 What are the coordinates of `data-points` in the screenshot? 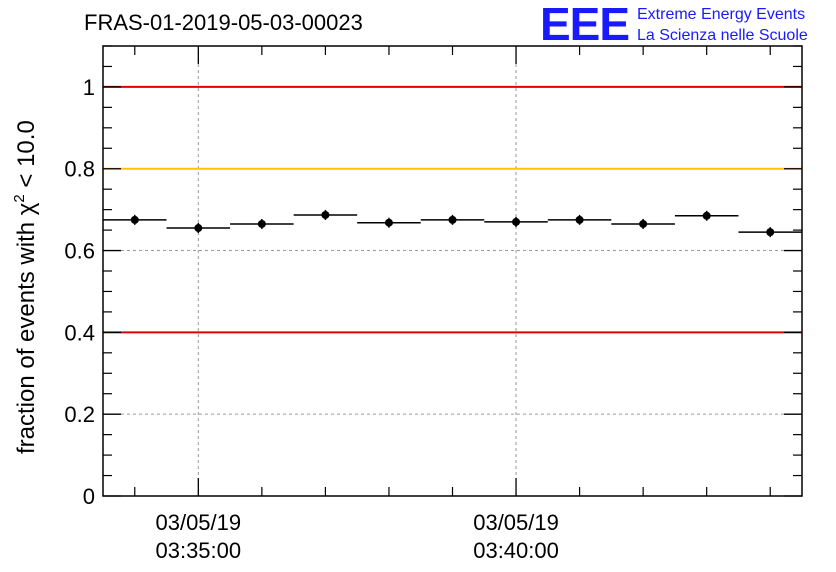 It's located at (452, 223).